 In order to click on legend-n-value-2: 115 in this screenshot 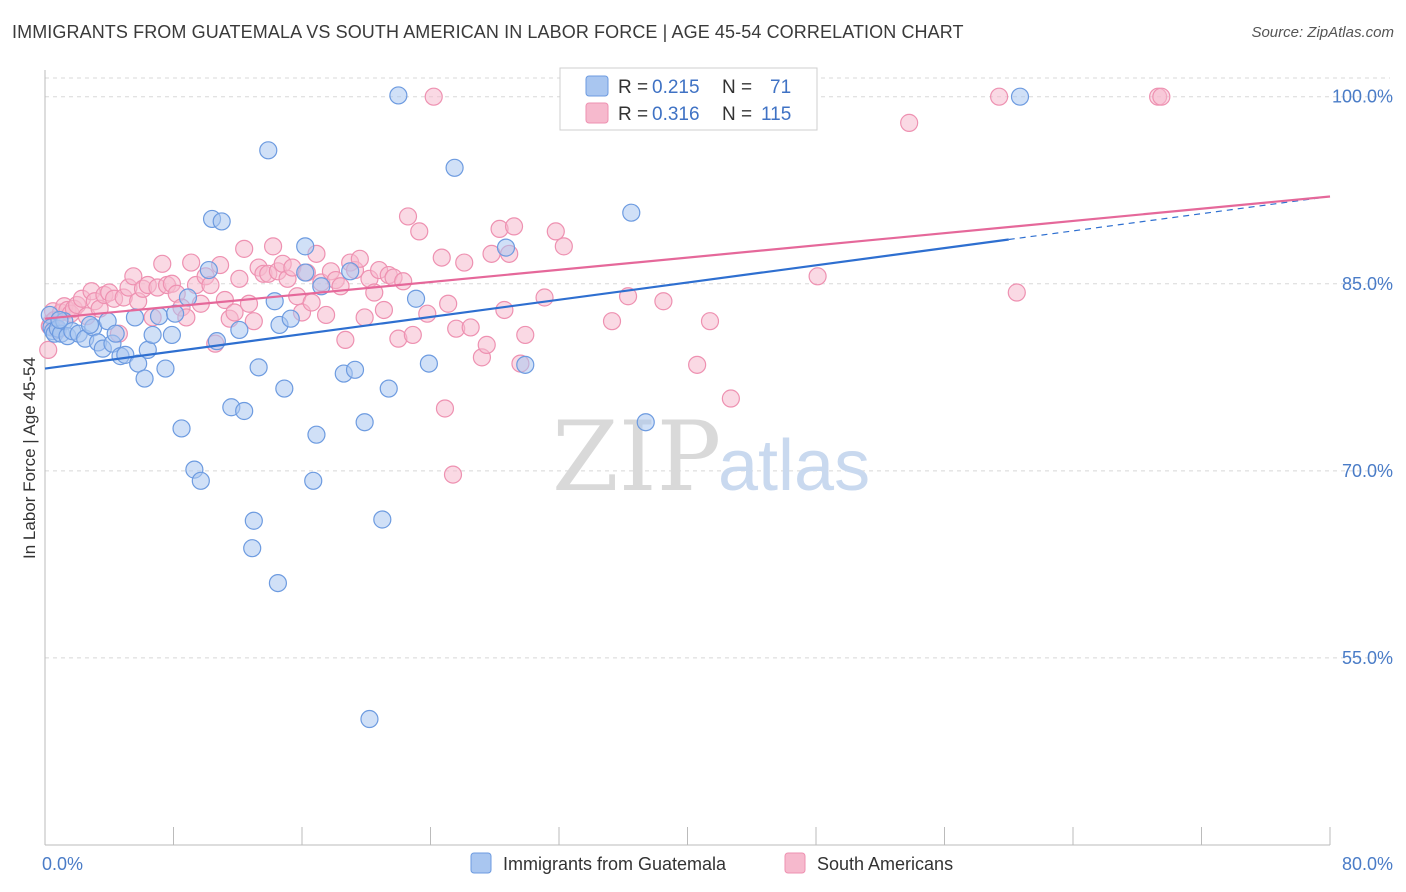, I will do `click(776, 114)`.